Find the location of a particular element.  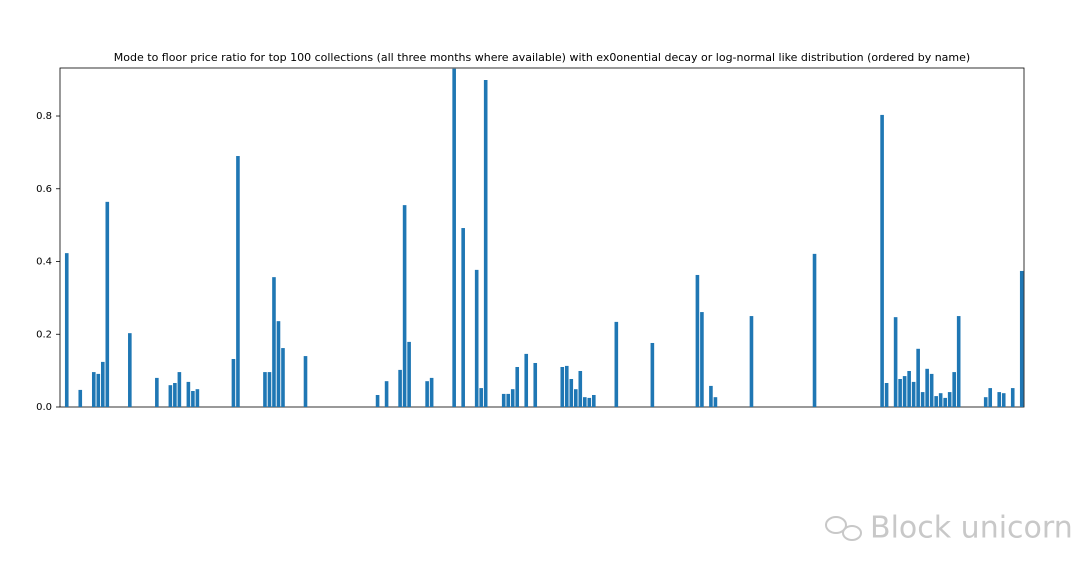

watermark-icon is located at coordinates (843, 528).